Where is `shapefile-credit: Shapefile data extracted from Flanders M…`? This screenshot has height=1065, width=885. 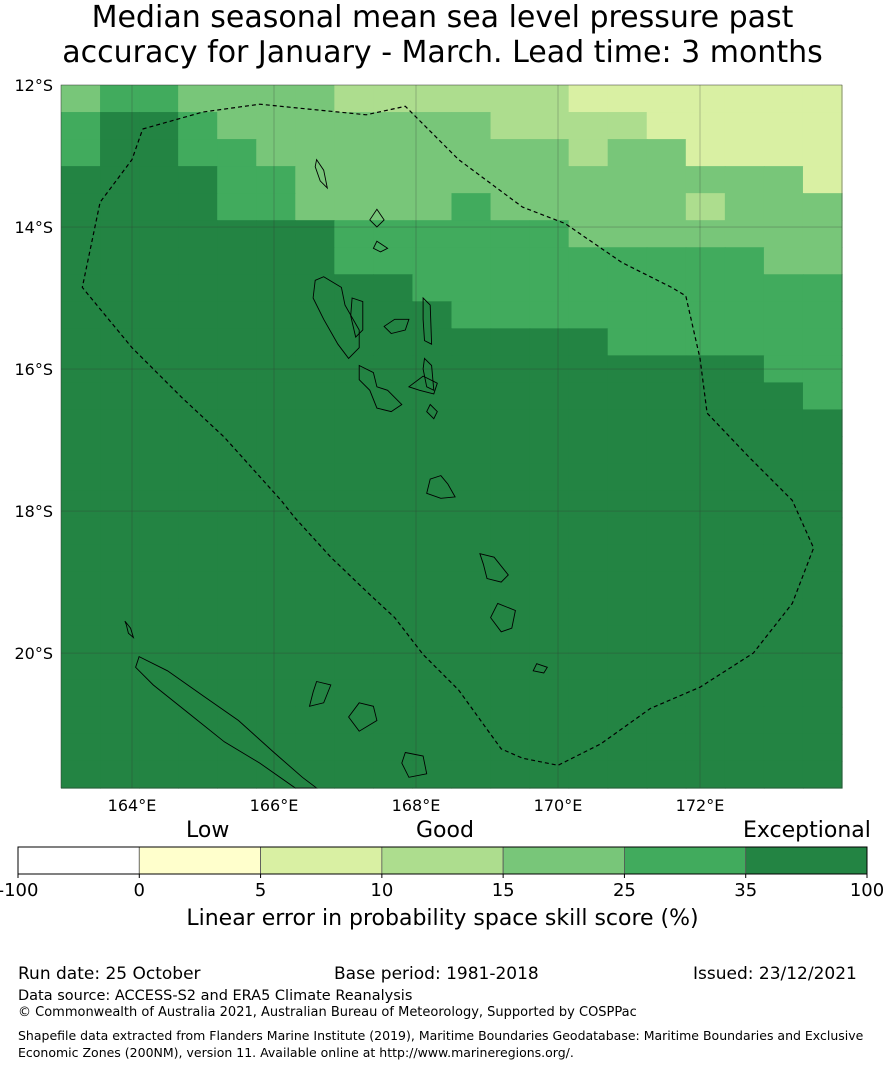
shapefile-credit: Shapefile data extracted from Flanders M… is located at coordinates (440, 1044).